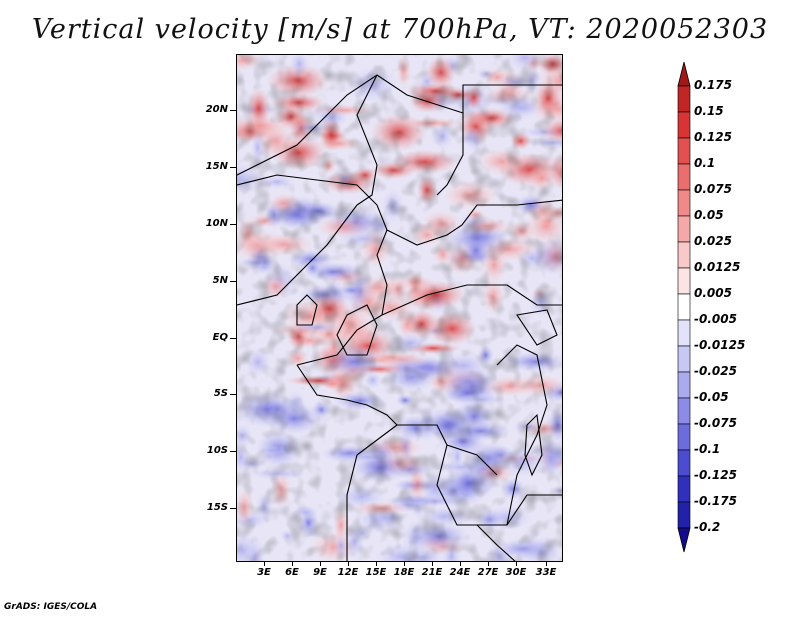 The height and width of the screenshot is (618, 800). What do you see at coordinates (264, 572) in the screenshot?
I see `lon-label: 3E` at bounding box center [264, 572].